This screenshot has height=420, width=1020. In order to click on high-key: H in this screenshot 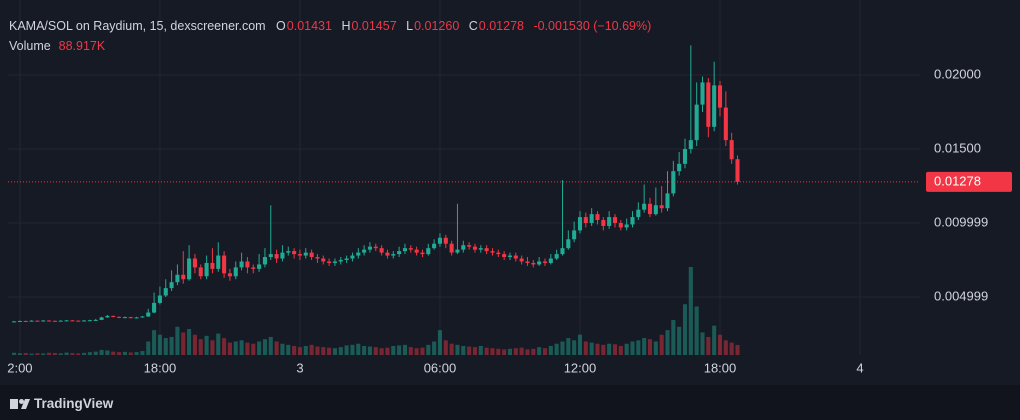, I will do `click(346, 26)`.